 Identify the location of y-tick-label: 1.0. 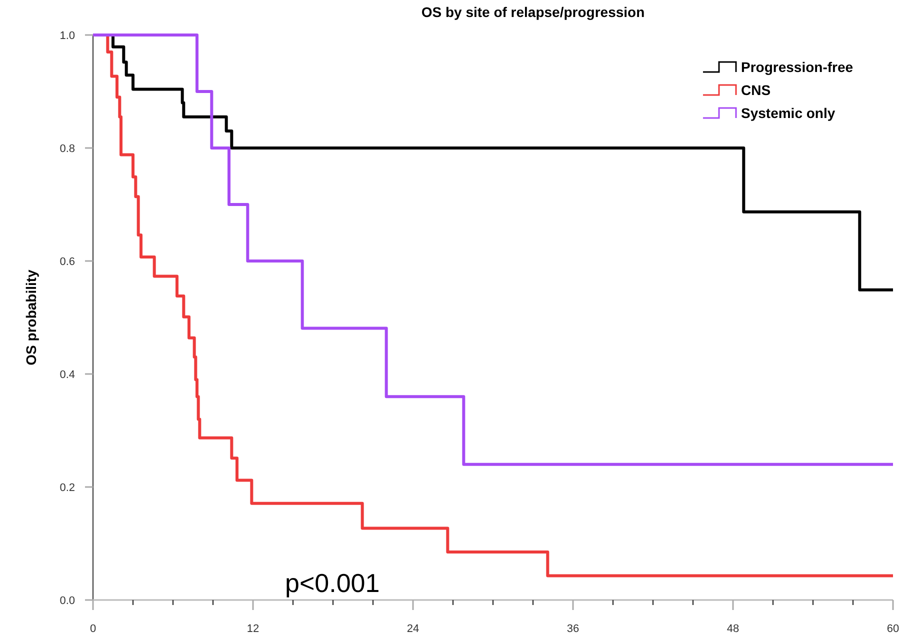
(67, 36).